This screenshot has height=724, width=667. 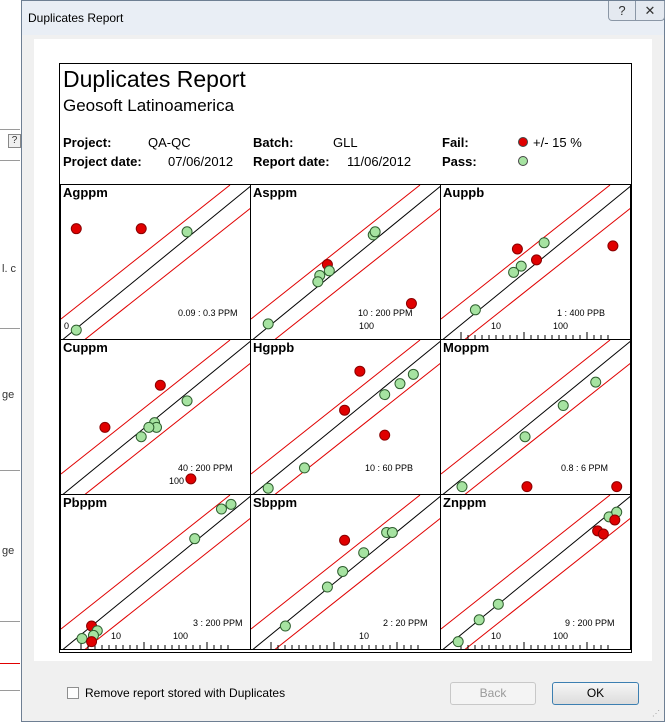 I want to click on panel-title: Sbppm, so click(x=275, y=502).